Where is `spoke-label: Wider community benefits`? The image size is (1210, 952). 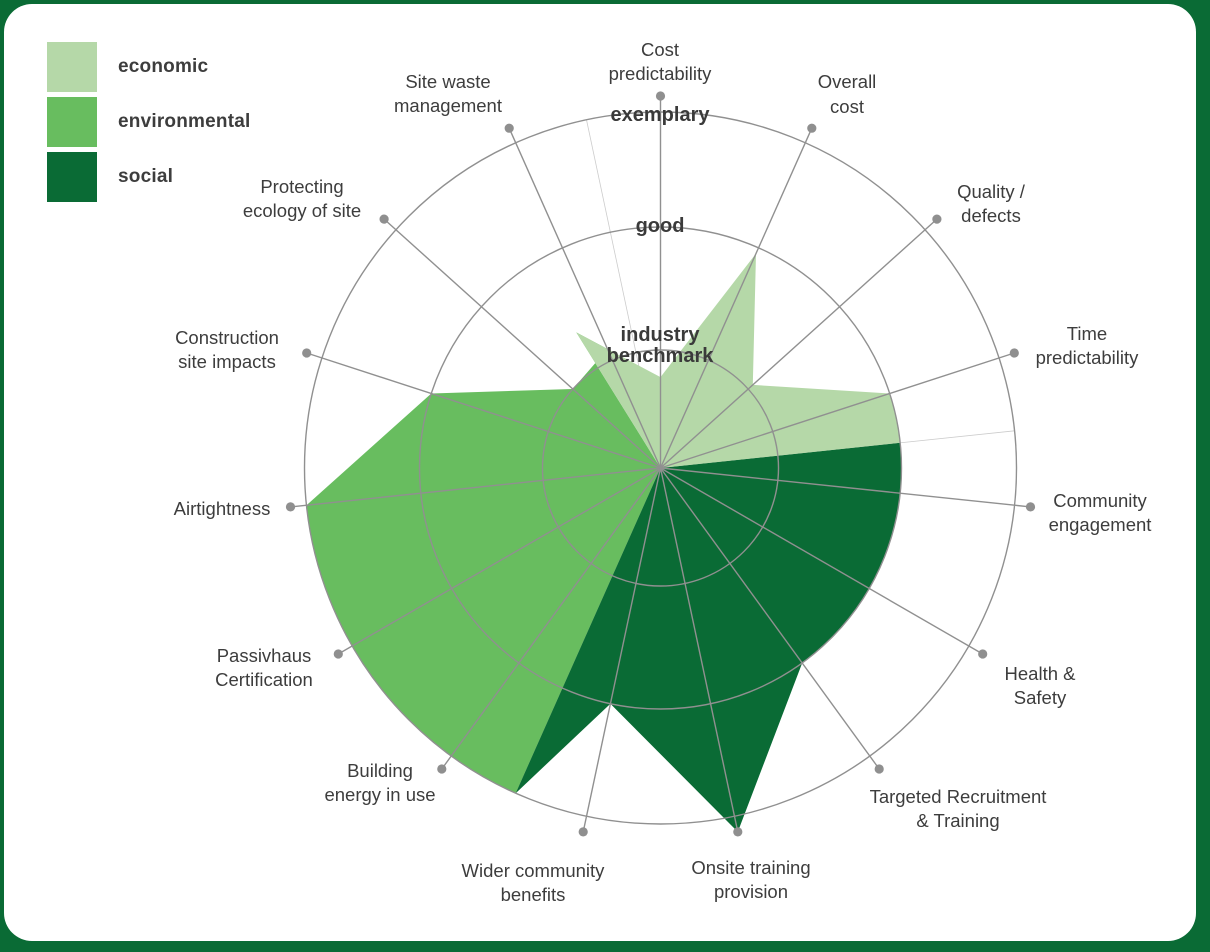 spoke-label: Wider community benefits is located at coordinates (534, 882).